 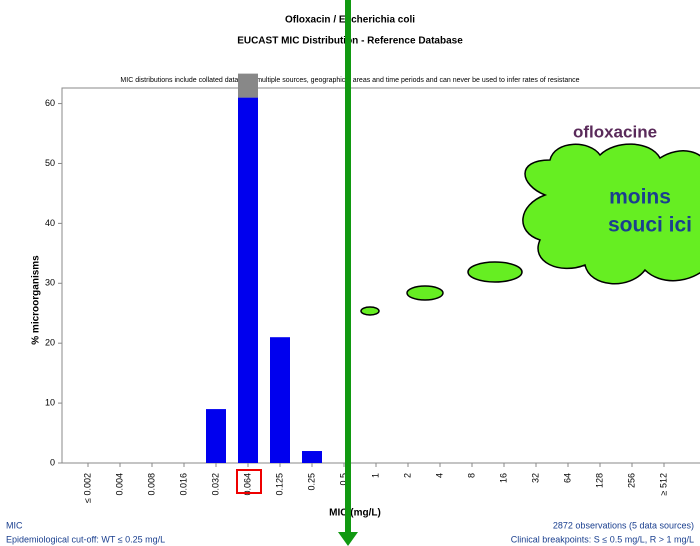 What do you see at coordinates (503, 478) in the screenshot?
I see `x-tick-label: 16` at bounding box center [503, 478].